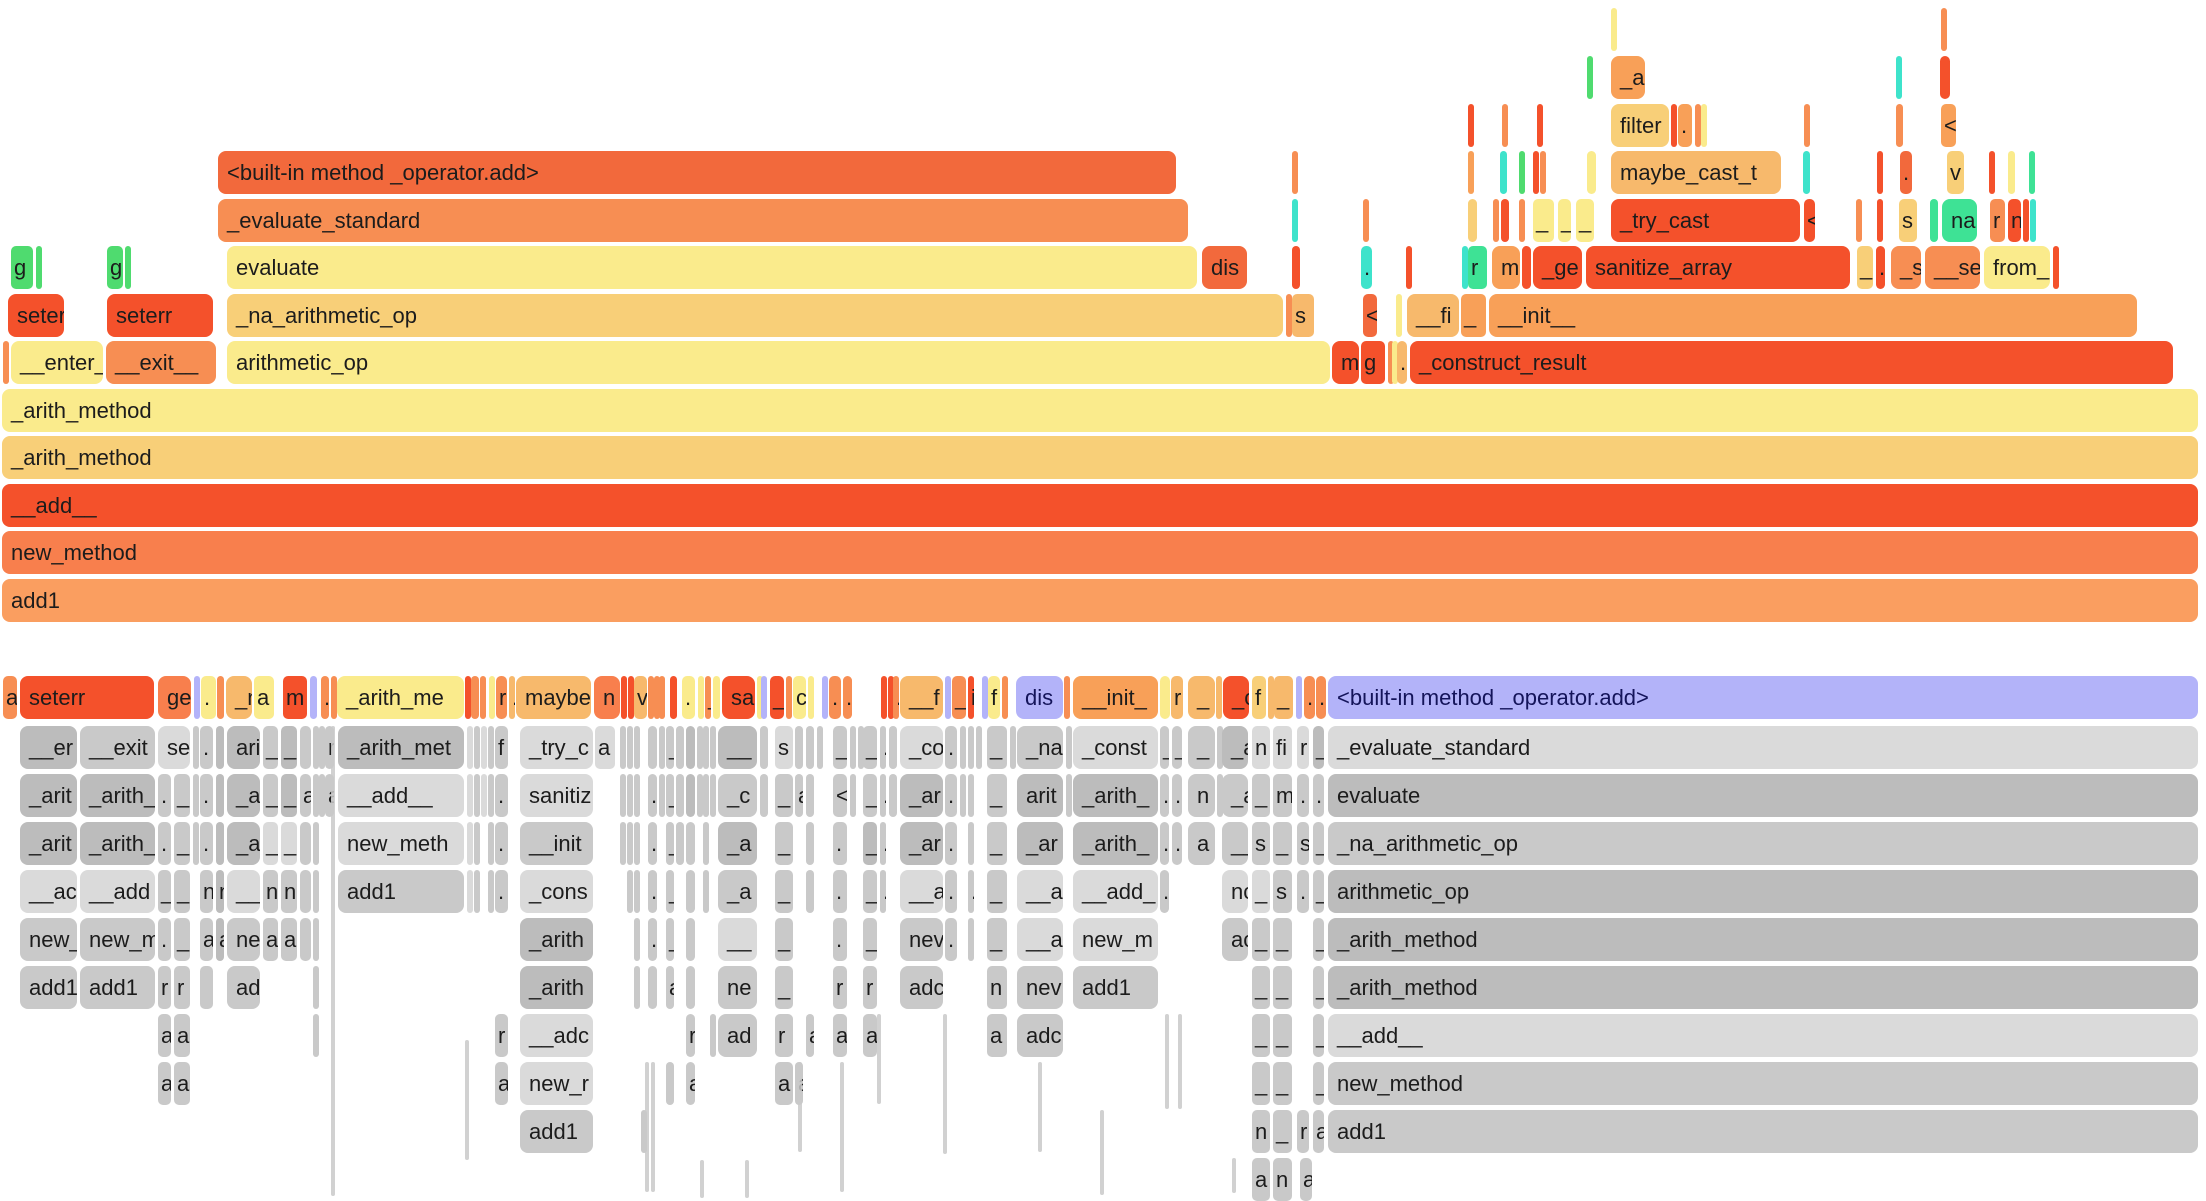  What do you see at coordinates (174, 747) in the screenshot?
I see `flame-frame-se: se` at bounding box center [174, 747].